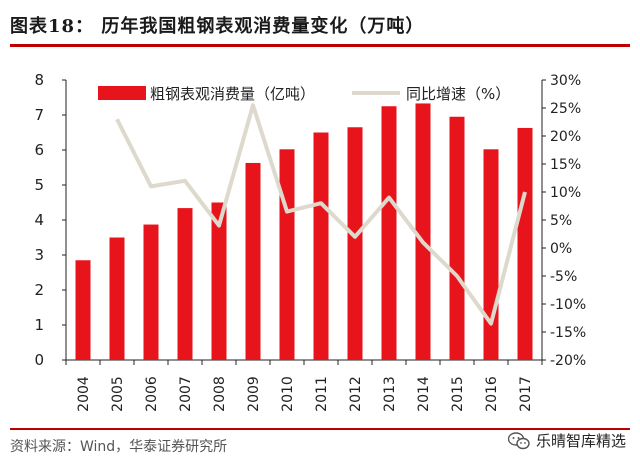  Describe the element at coordinates (561, 249) in the screenshot. I see `y-right-tick-label: 0%` at that location.